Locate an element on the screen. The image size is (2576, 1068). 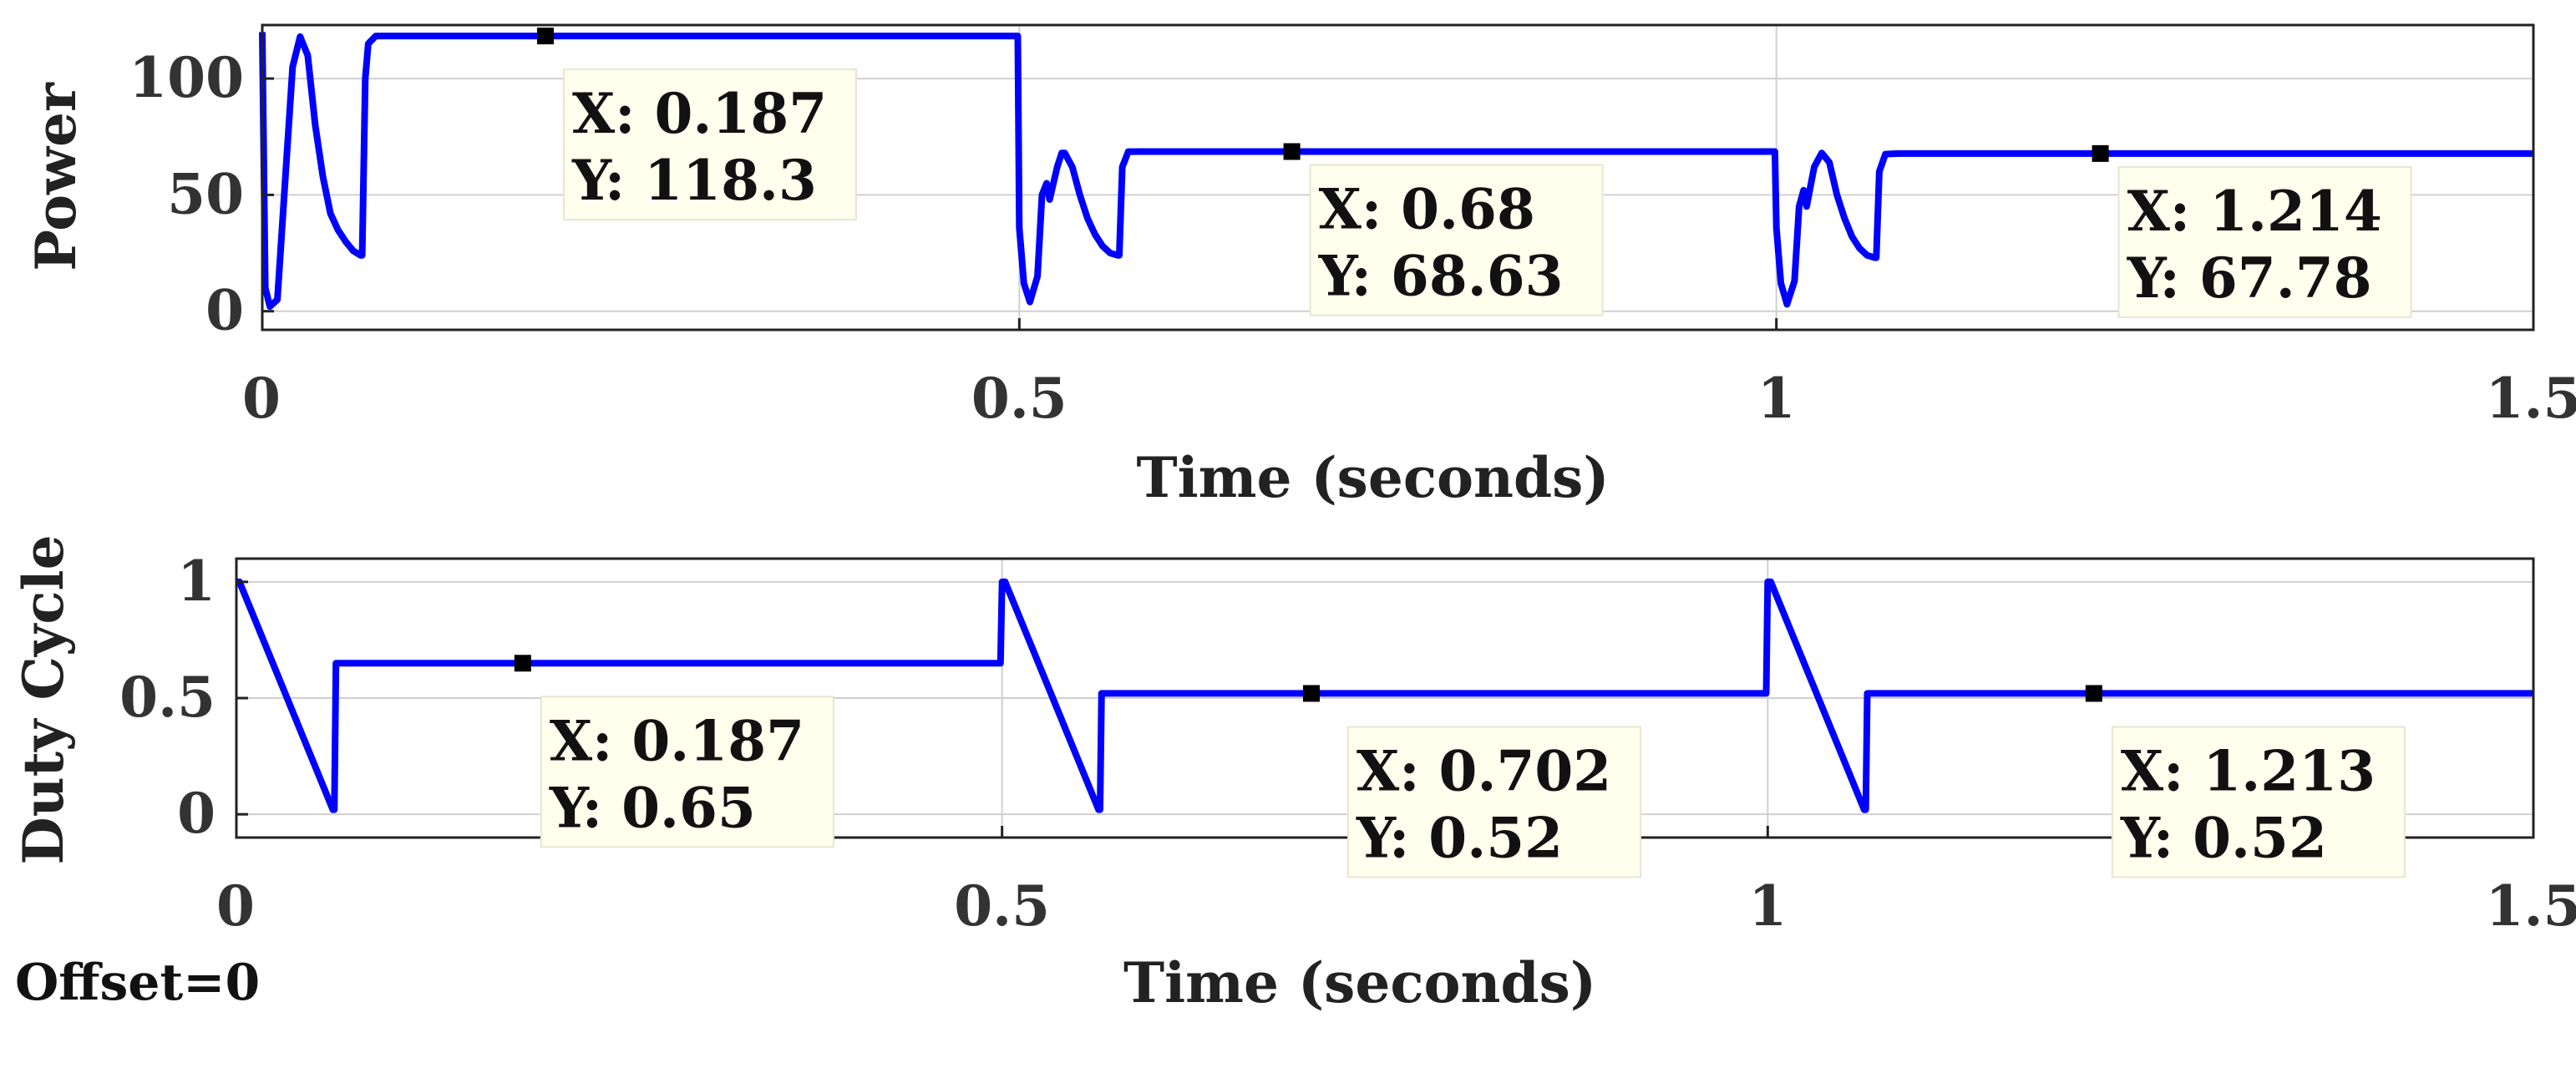
duty-datatip-x-text: X: 1.213 is located at coordinates (2248, 770).